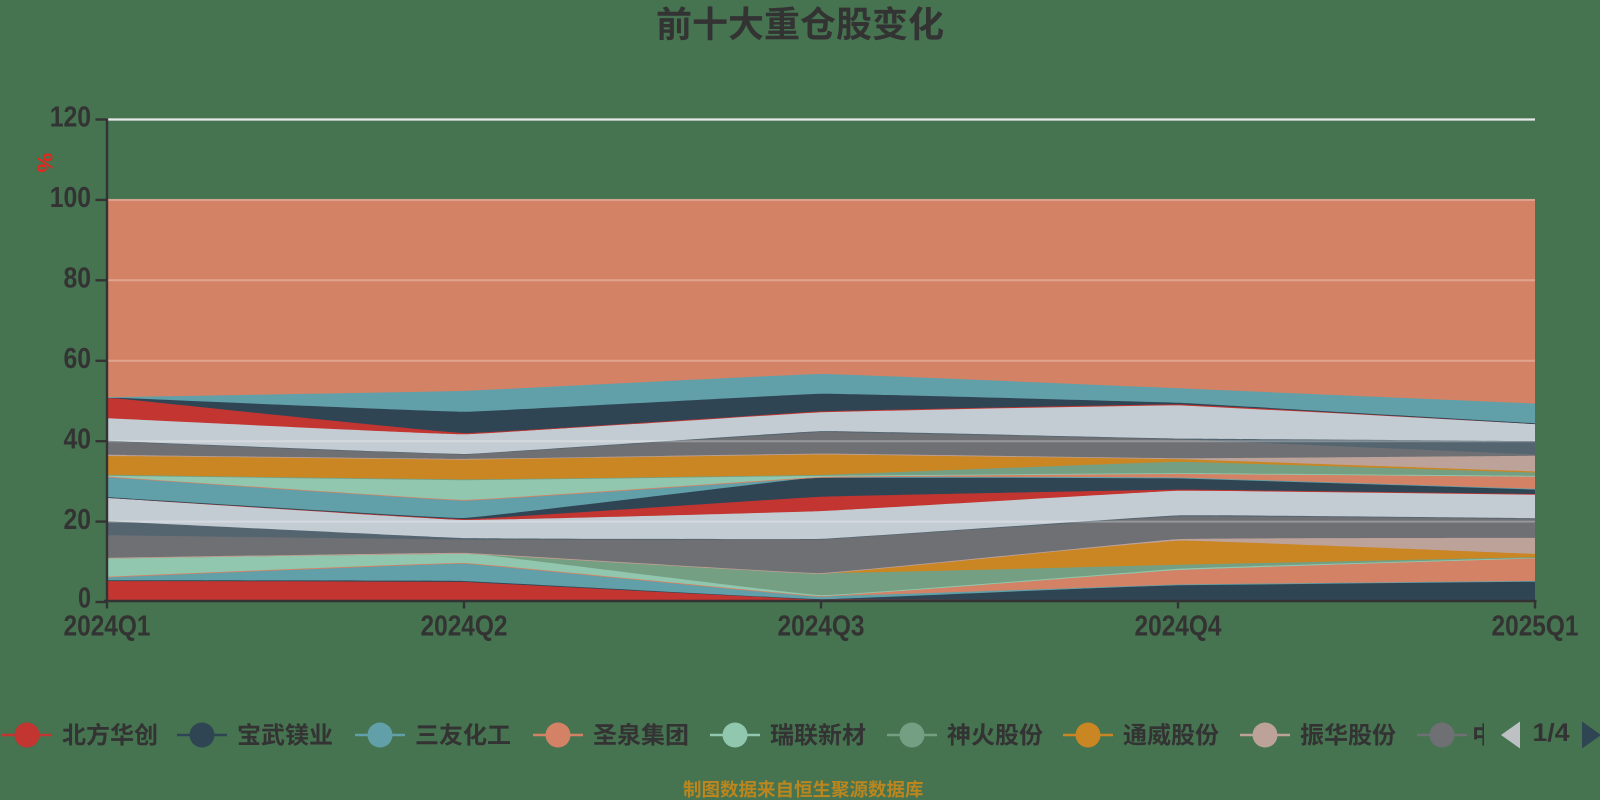  Describe the element at coordinates (78, 279) in the screenshot. I see `svg-text: 80` at that location.